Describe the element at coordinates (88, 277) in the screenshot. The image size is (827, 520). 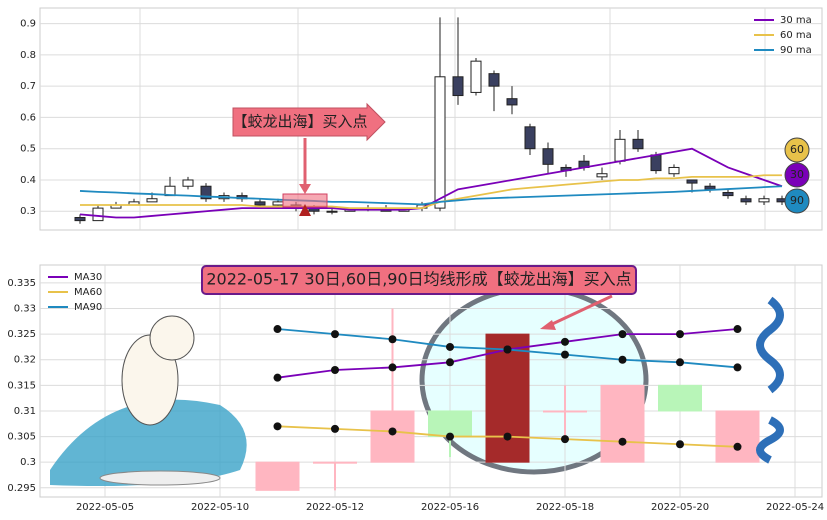
I see `legend-label: MA30` at that location.